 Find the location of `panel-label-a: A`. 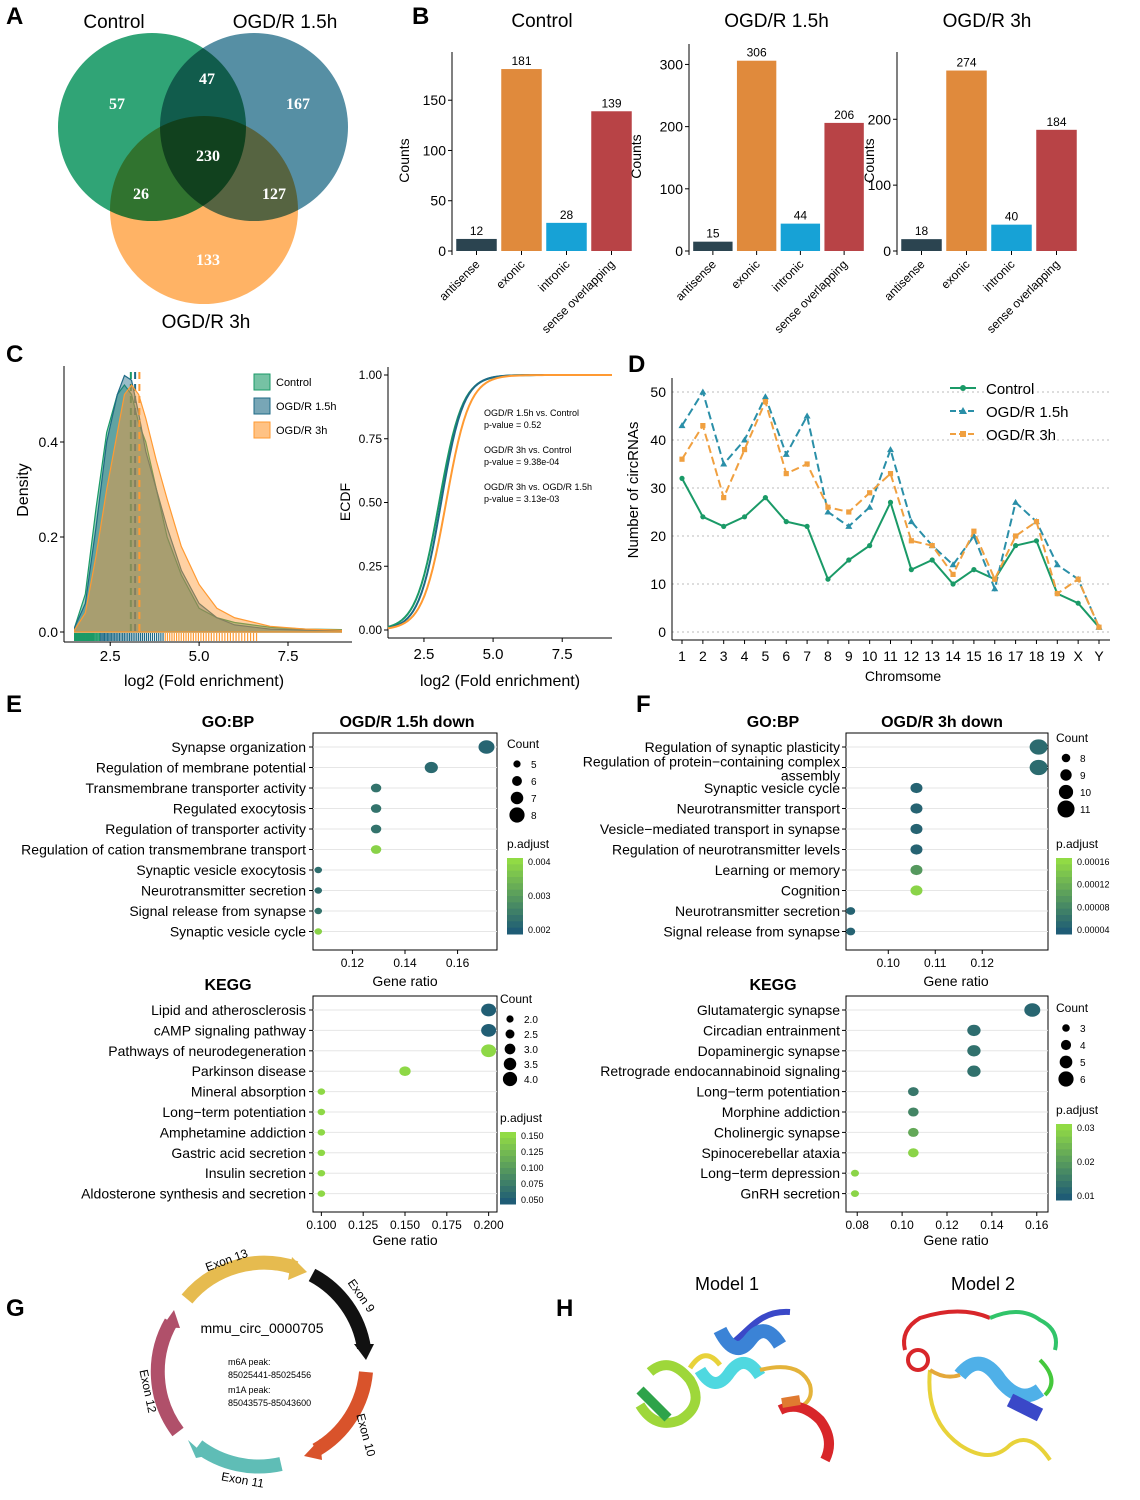

panel-label-a: A is located at coordinates (14, 16).